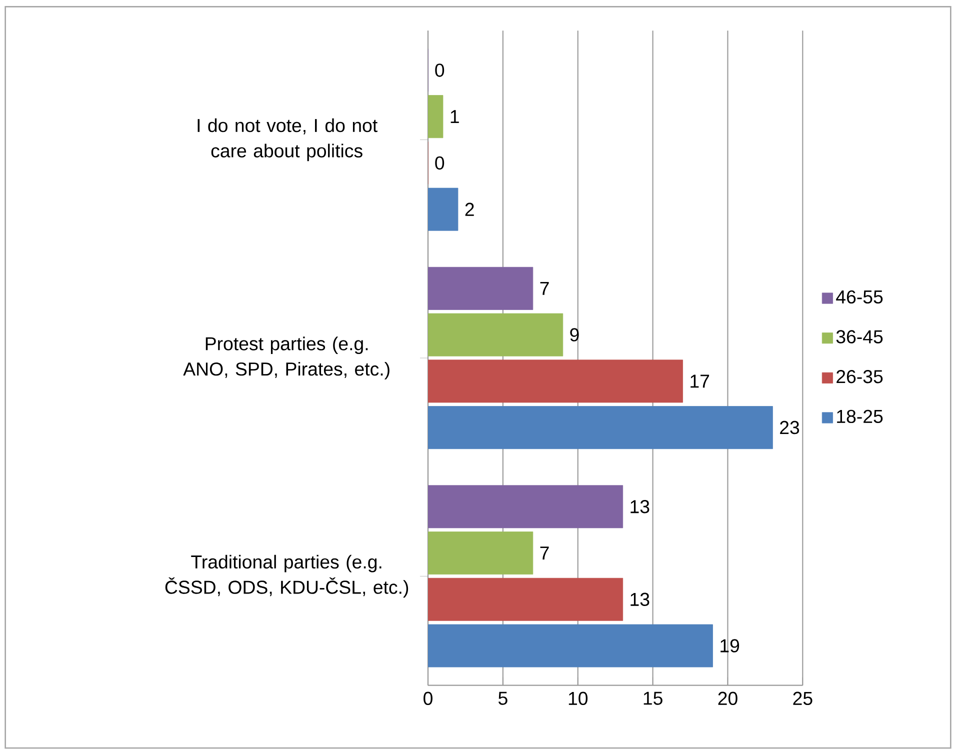 The height and width of the screenshot is (749, 956). I want to click on y-tick-label: Protest parties (e.g. ANO, SPD, Pirates, etc.), so click(286, 358).